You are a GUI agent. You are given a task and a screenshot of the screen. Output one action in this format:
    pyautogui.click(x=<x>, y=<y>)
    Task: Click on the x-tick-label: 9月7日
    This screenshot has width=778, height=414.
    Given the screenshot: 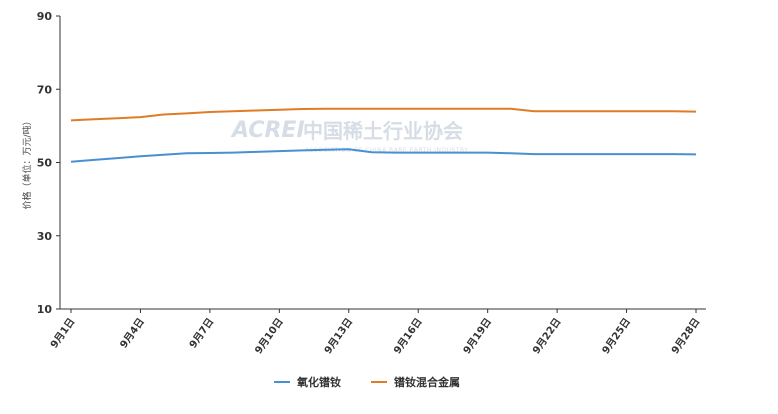 What is the action you would take?
    pyautogui.click(x=201, y=333)
    